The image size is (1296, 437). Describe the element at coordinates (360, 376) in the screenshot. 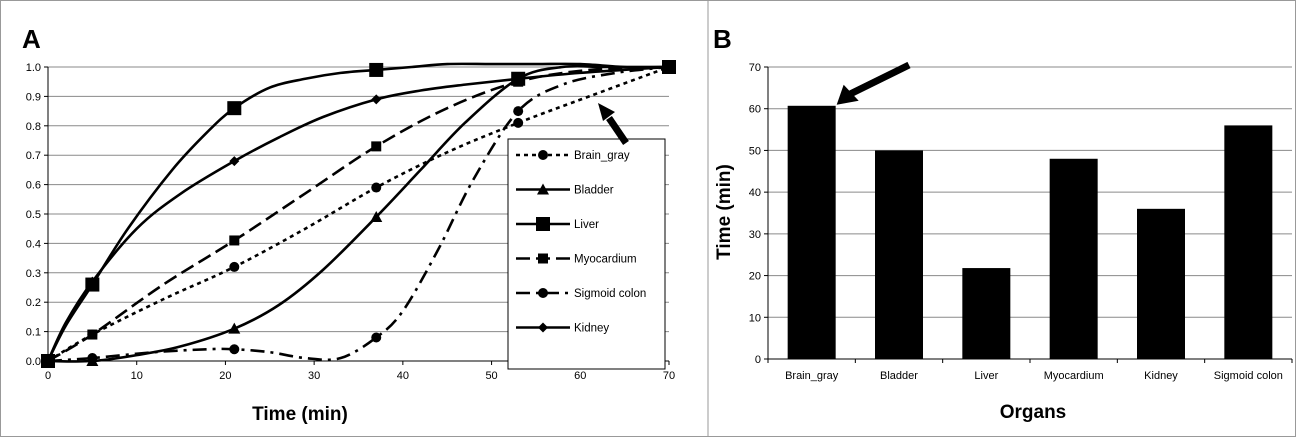

I see `panel-a-x-tick-labels: 0 10 20 30 40 50 60 70` at that location.